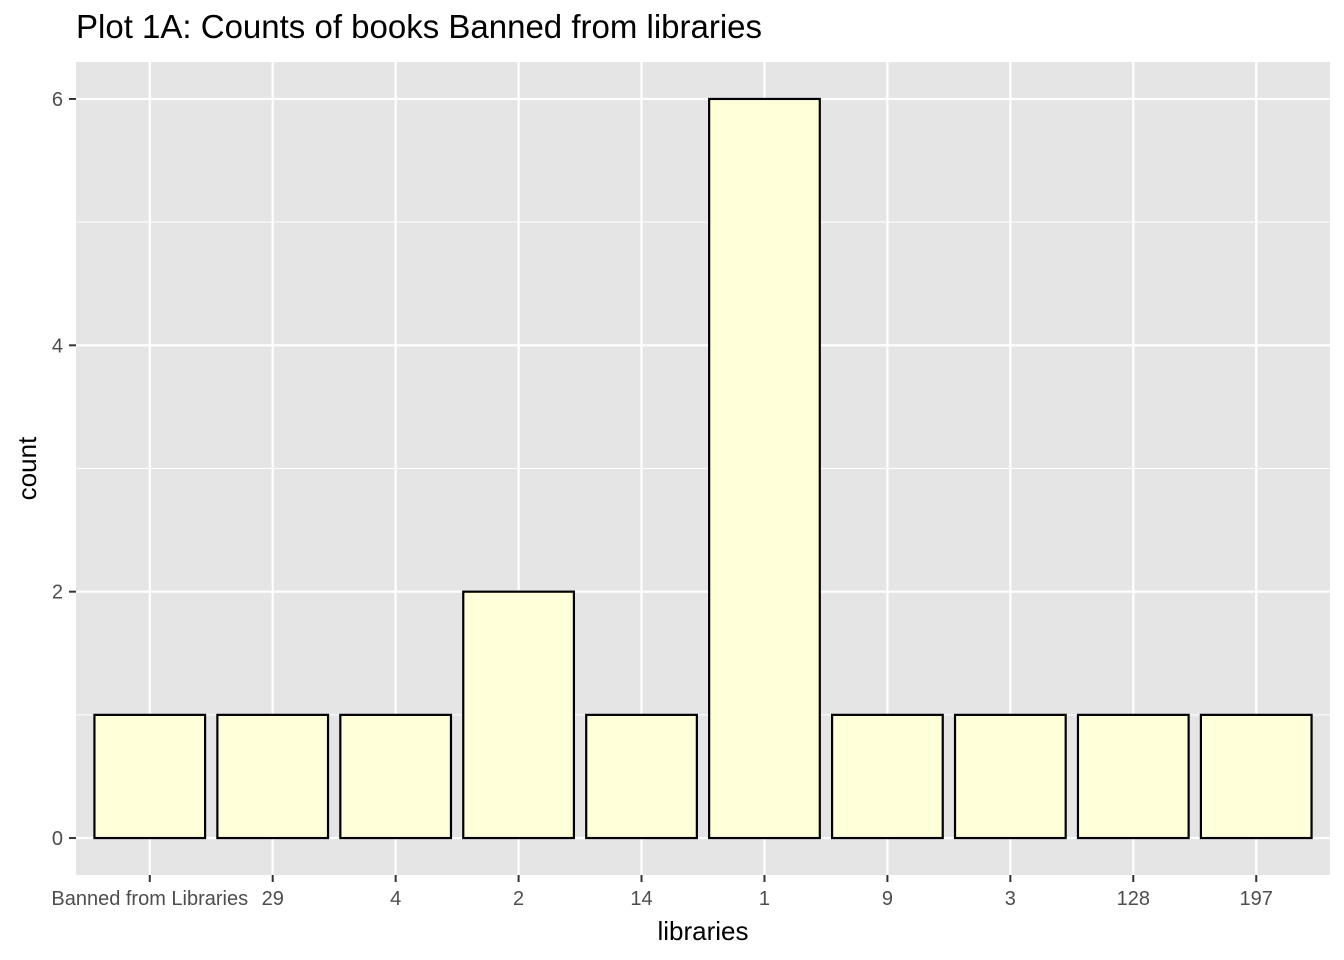 This screenshot has height=960, width=1344. What do you see at coordinates (395, 899) in the screenshot?
I see `x-tick-label: 4` at bounding box center [395, 899].